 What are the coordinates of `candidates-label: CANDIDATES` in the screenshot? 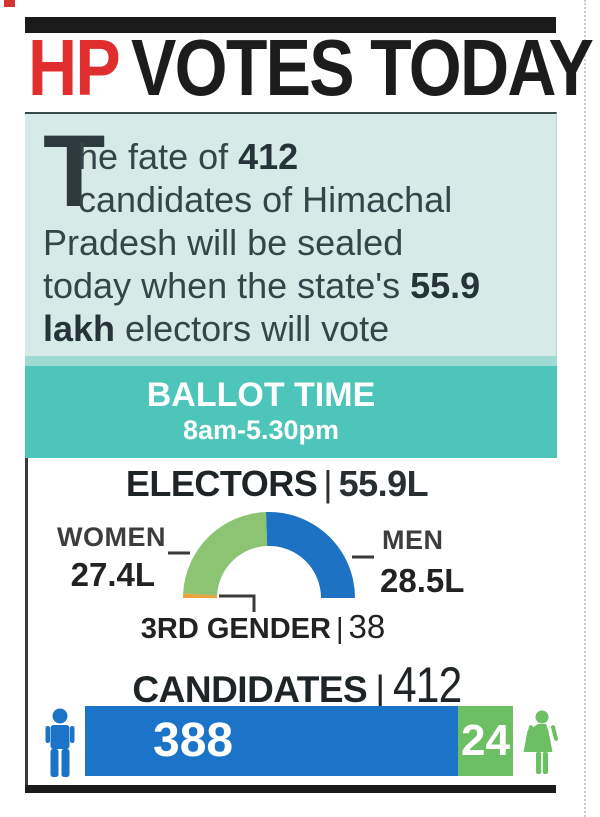 It's located at (250, 689).